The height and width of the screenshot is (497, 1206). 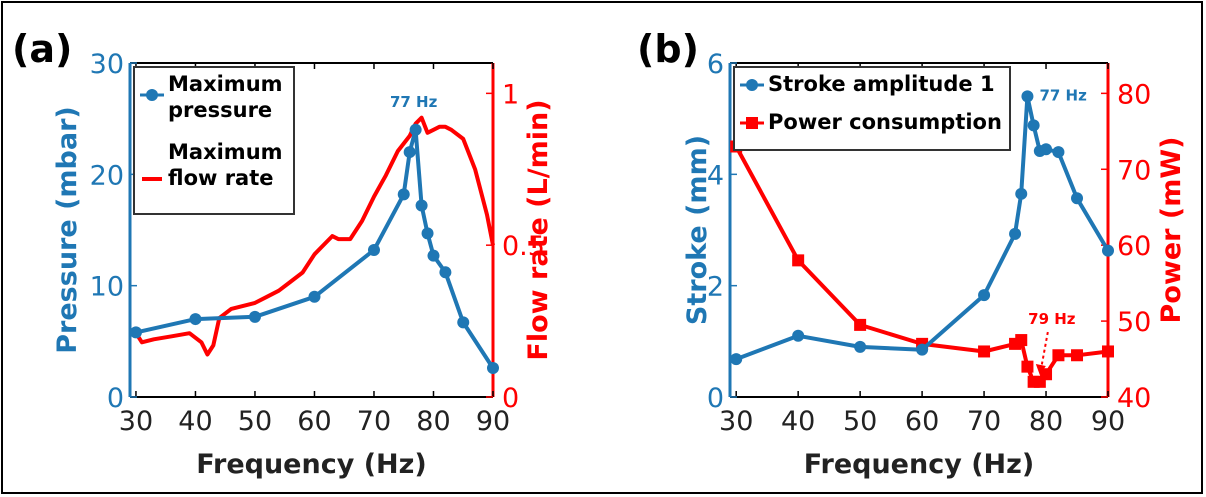 I want to click on y-right-tick-label: 60, so click(x=1134, y=246).